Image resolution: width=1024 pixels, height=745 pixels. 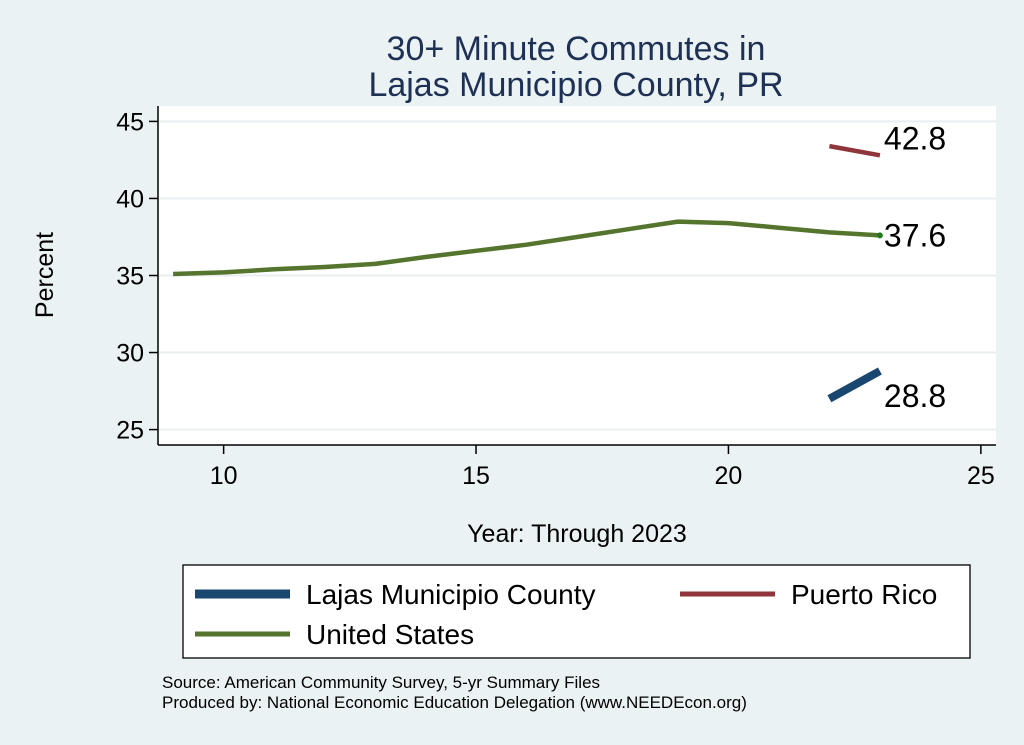 I want to click on x-tick-label: 10, so click(x=224, y=476).